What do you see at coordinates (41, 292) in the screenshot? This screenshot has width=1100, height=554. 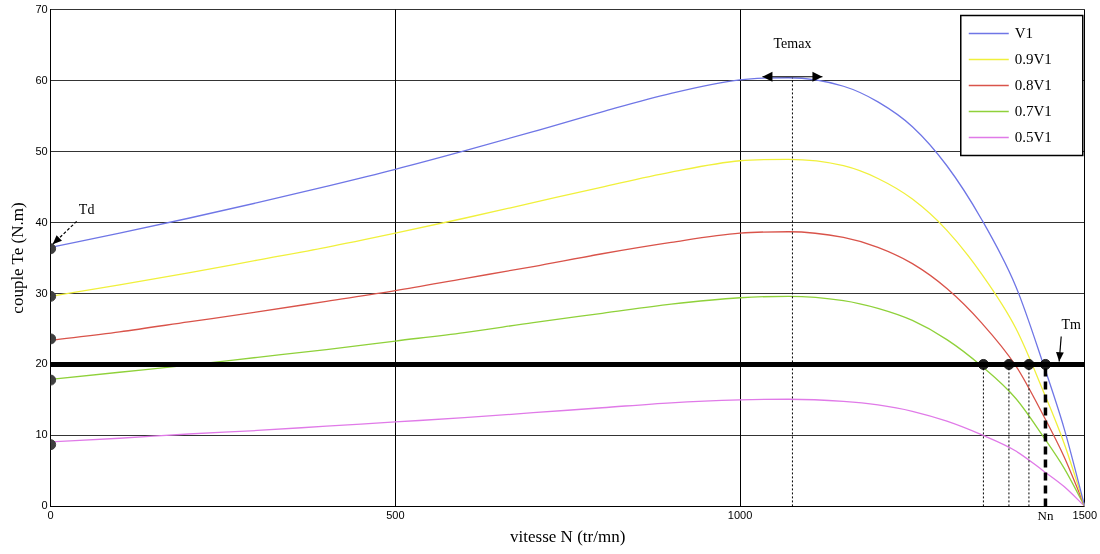 I see `y-tick-label: 30` at bounding box center [41, 292].